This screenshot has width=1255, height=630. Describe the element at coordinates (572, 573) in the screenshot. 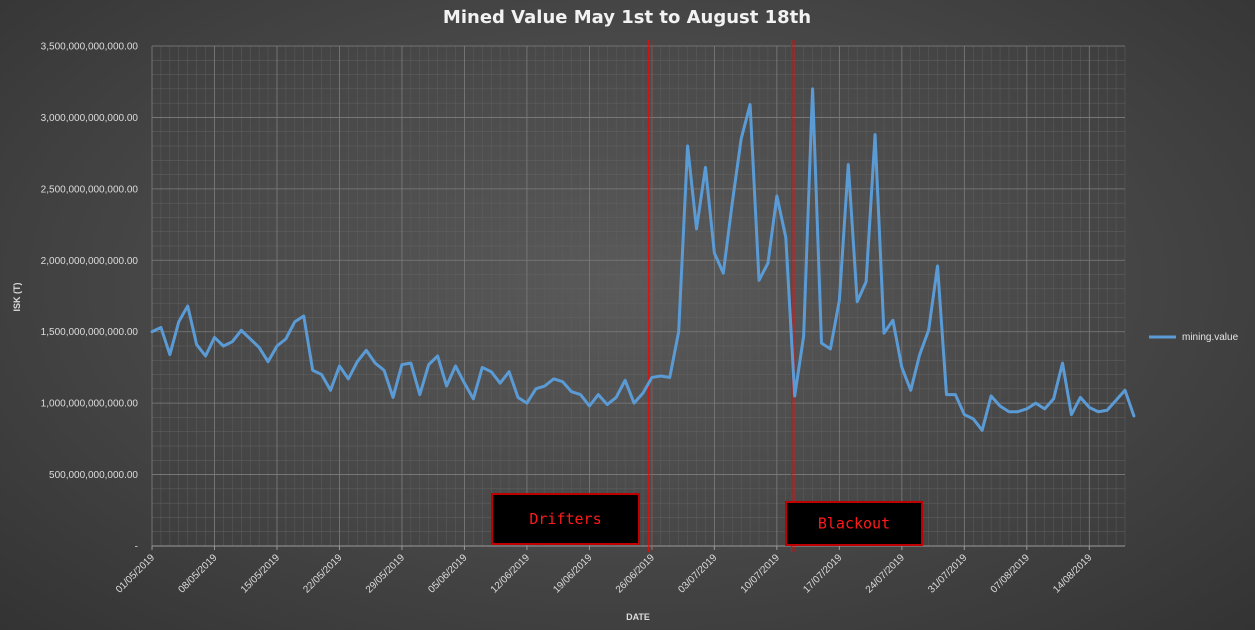

I see `x-tick-label: 19/06/2019` at that location.